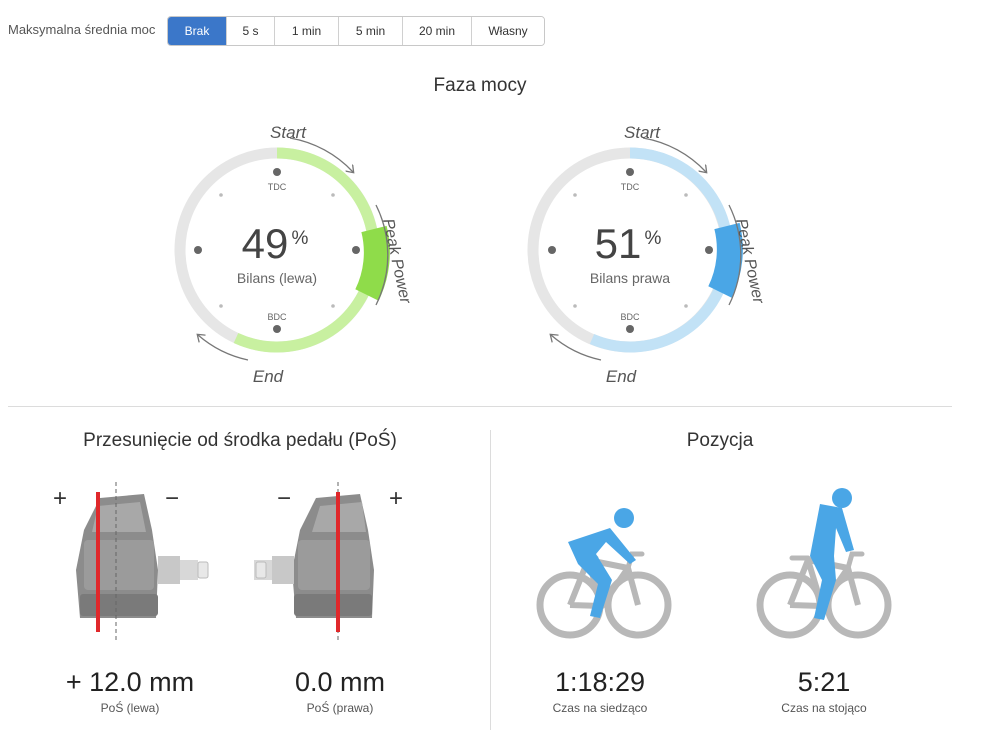 This screenshot has width=1000, height=737. Describe the element at coordinates (265, 243) in the screenshot. I see `left-balance-value: 49` at that location.